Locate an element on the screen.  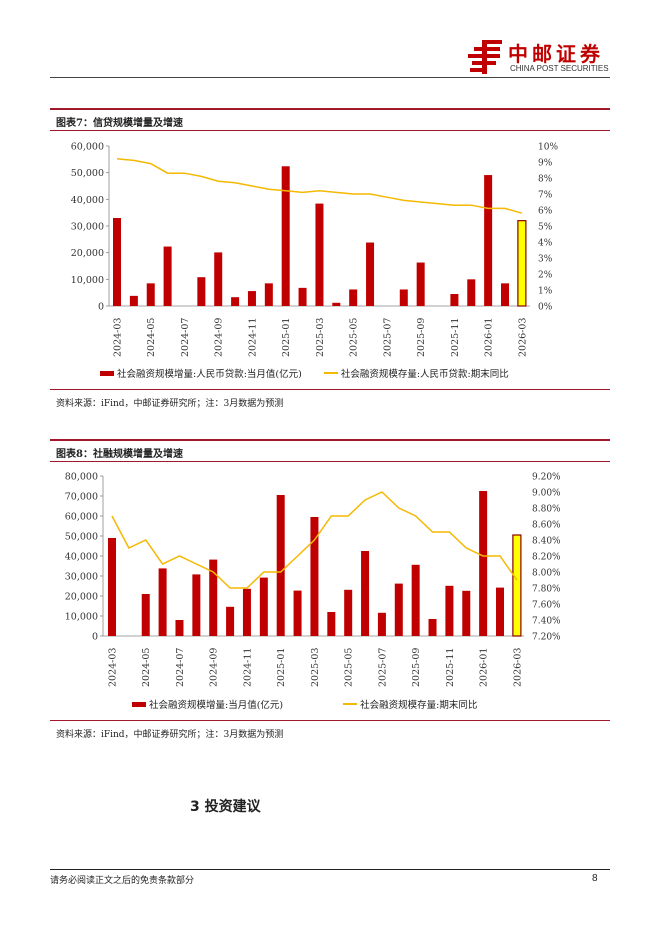
right-axis-tick-label: 7.40% is located at coordinates (546, 622).